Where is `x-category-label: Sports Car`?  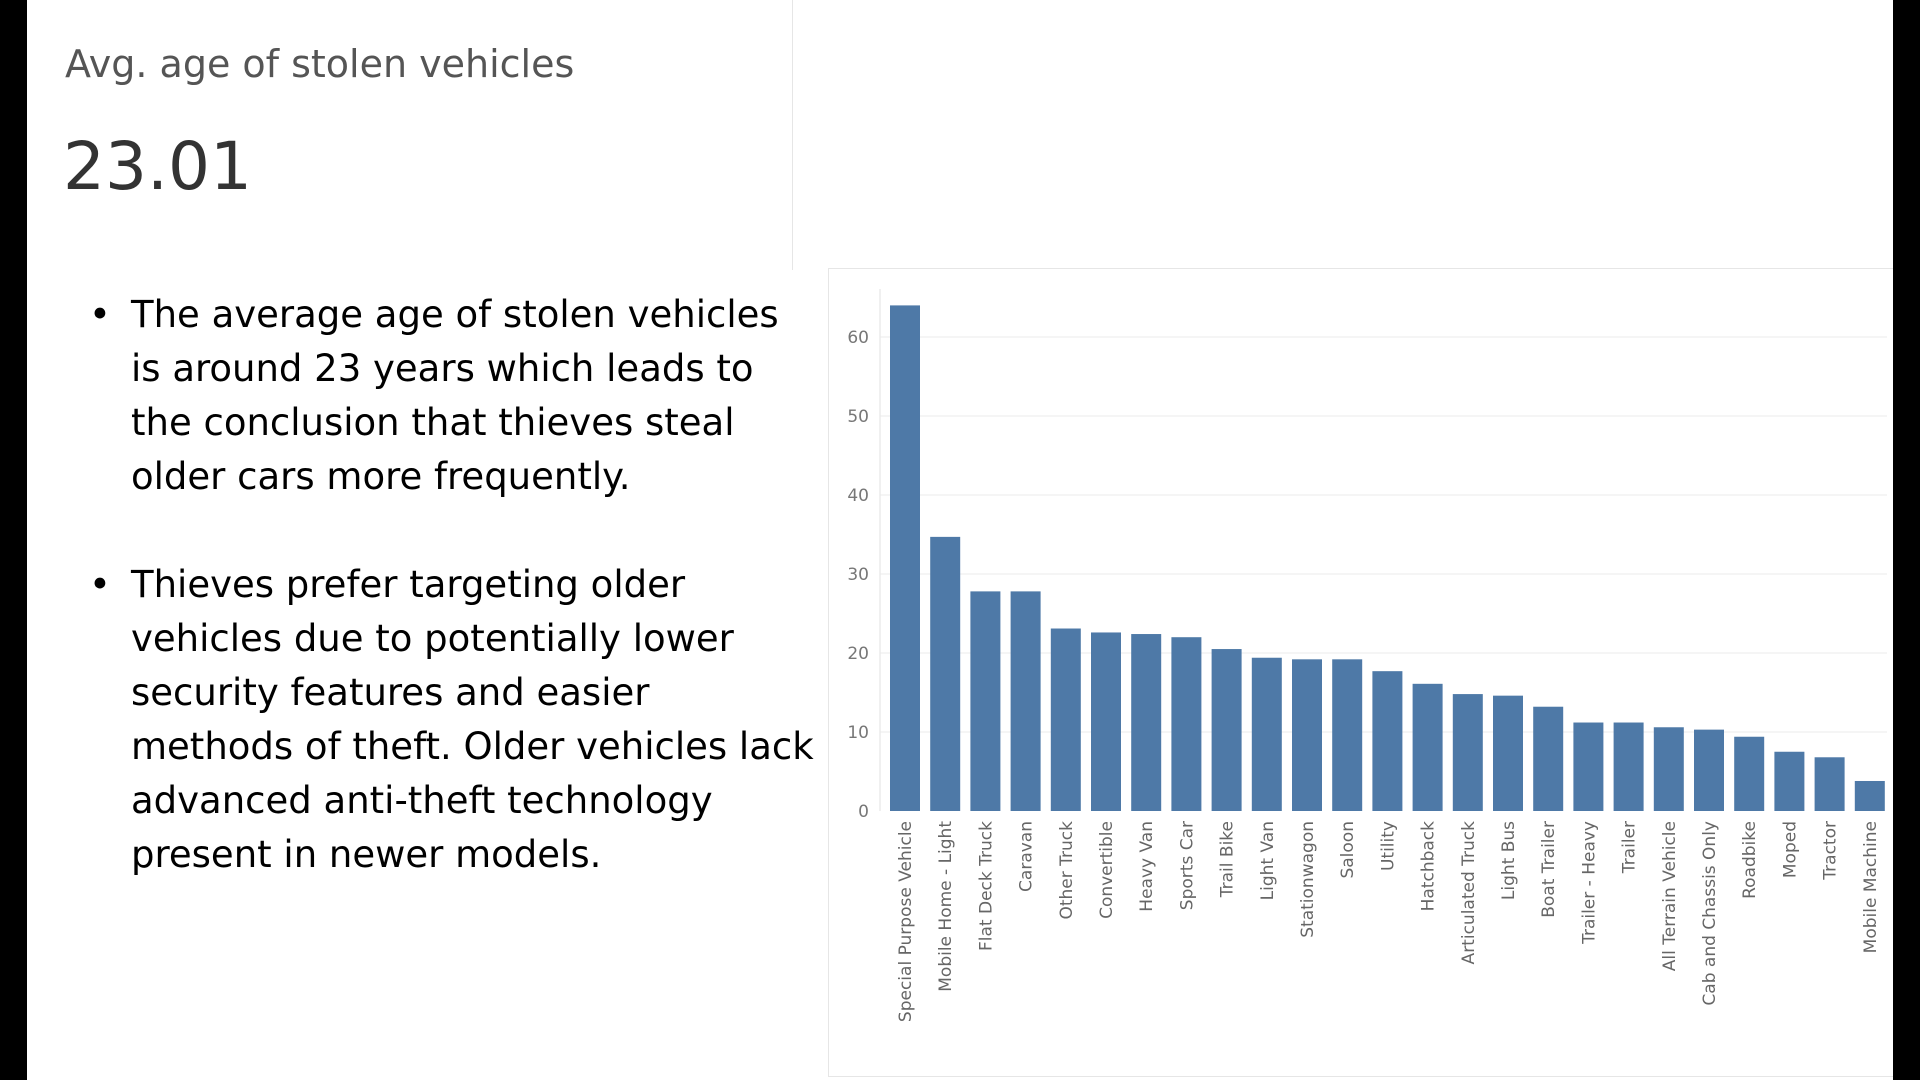
x-category-label: Sports Car is located at coordinates (1187, 865).